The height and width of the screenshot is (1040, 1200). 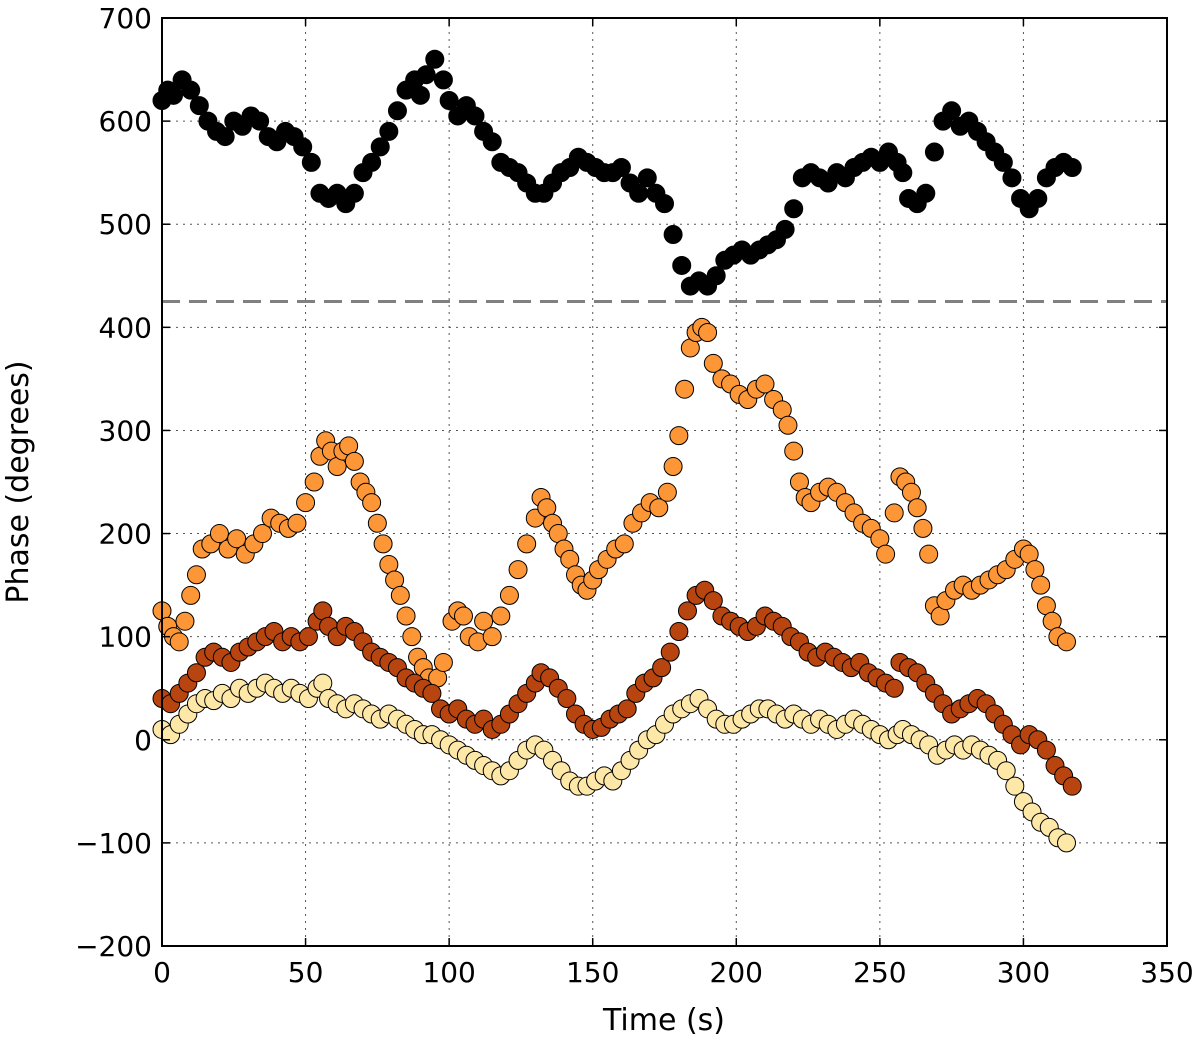 What do you see at coordinates (673, 972) in the screenshot?
I see `x-tick-labels: 0 50 100 150 200 250 300 350` at bounding box center [673, 972].